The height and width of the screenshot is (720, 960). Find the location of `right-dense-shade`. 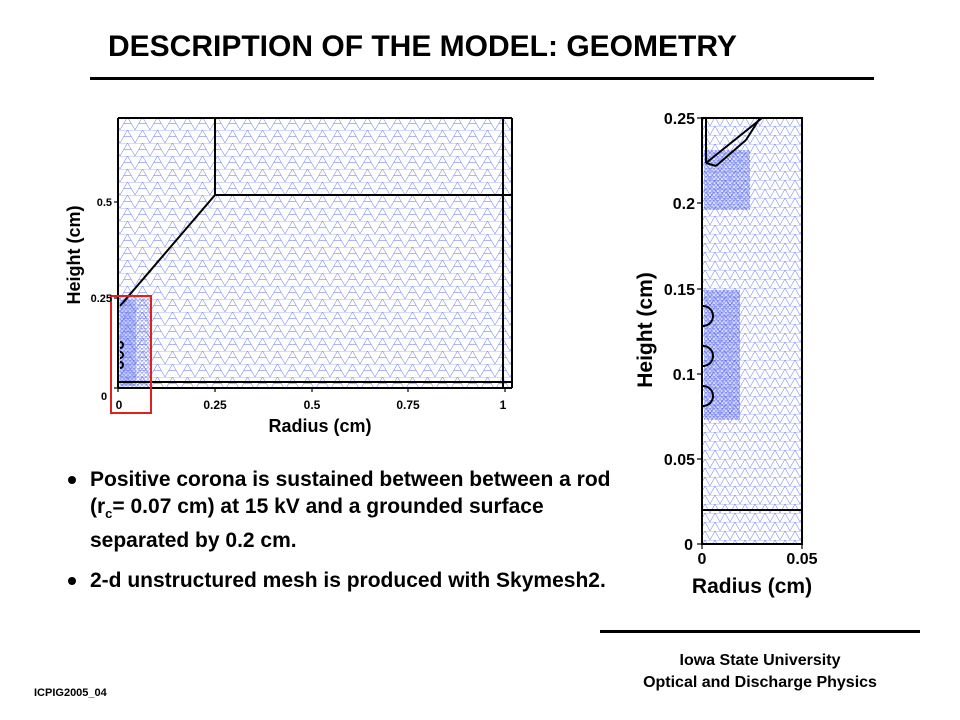

right-dense-shade is located at coordinates (722, 355).